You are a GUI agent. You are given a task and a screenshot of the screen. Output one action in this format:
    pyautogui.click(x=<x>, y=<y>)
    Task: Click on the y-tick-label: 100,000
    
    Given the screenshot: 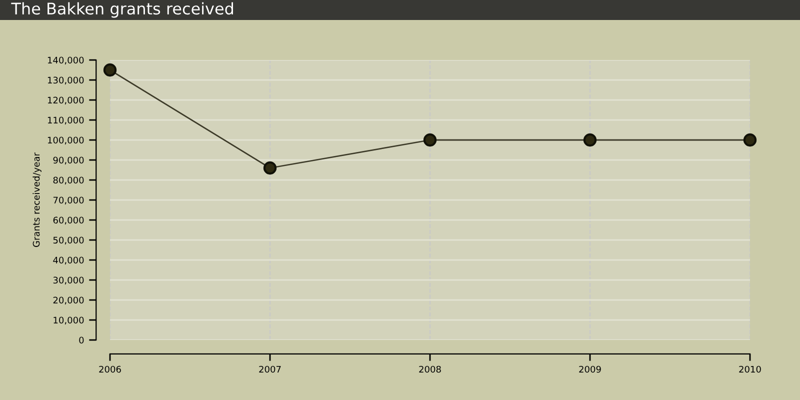 What is the action you would take?
    pyautogui.click(x=66, y=140)
    